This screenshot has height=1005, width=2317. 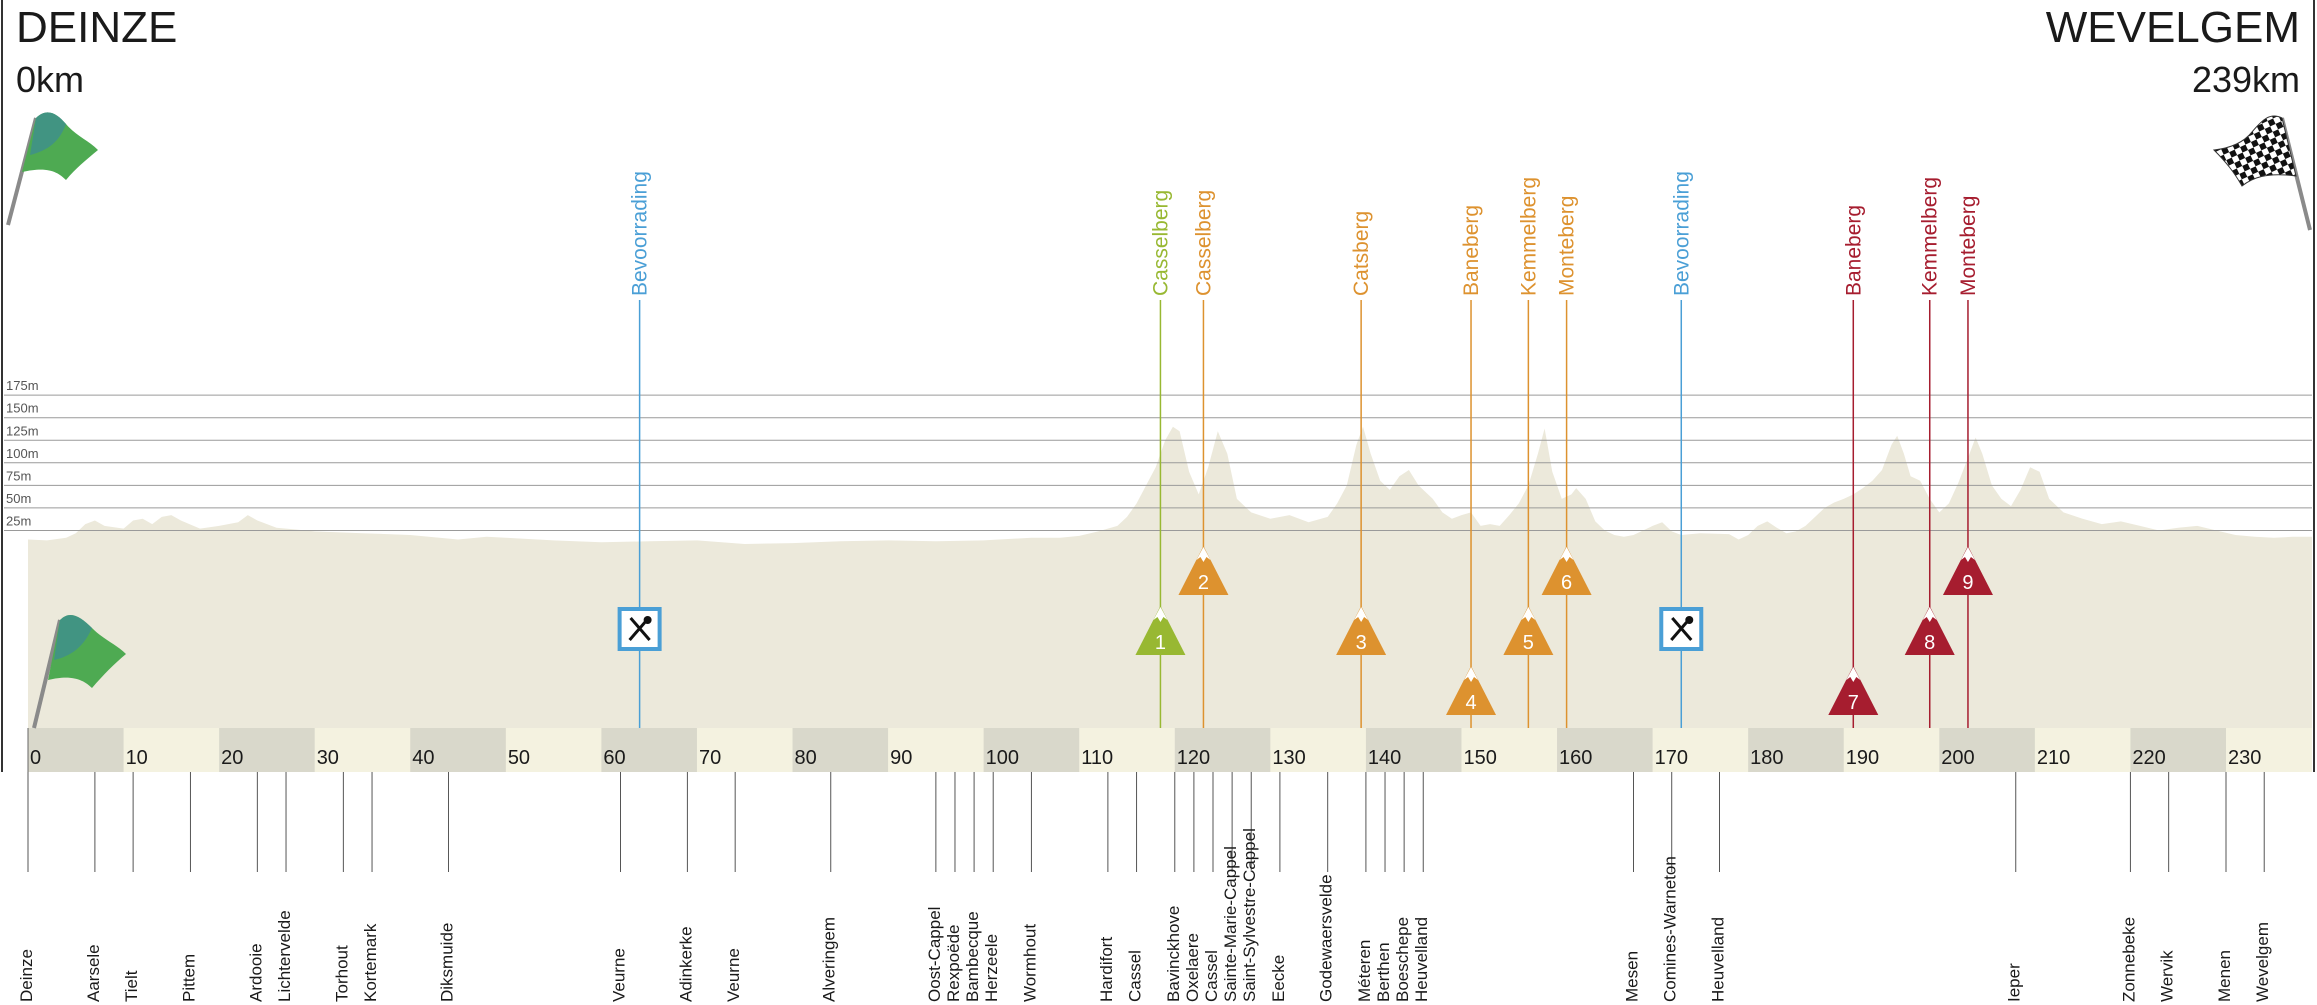 What do you see at coordinates (22, 453) in the screenshot?
I see `y-tick-label: 100m` at bounding box center [22, 453].